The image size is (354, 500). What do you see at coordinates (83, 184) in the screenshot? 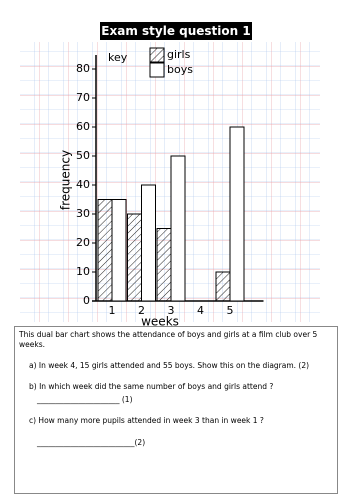
I see `y-tick-label: 40` at bounding box center [83, 184].